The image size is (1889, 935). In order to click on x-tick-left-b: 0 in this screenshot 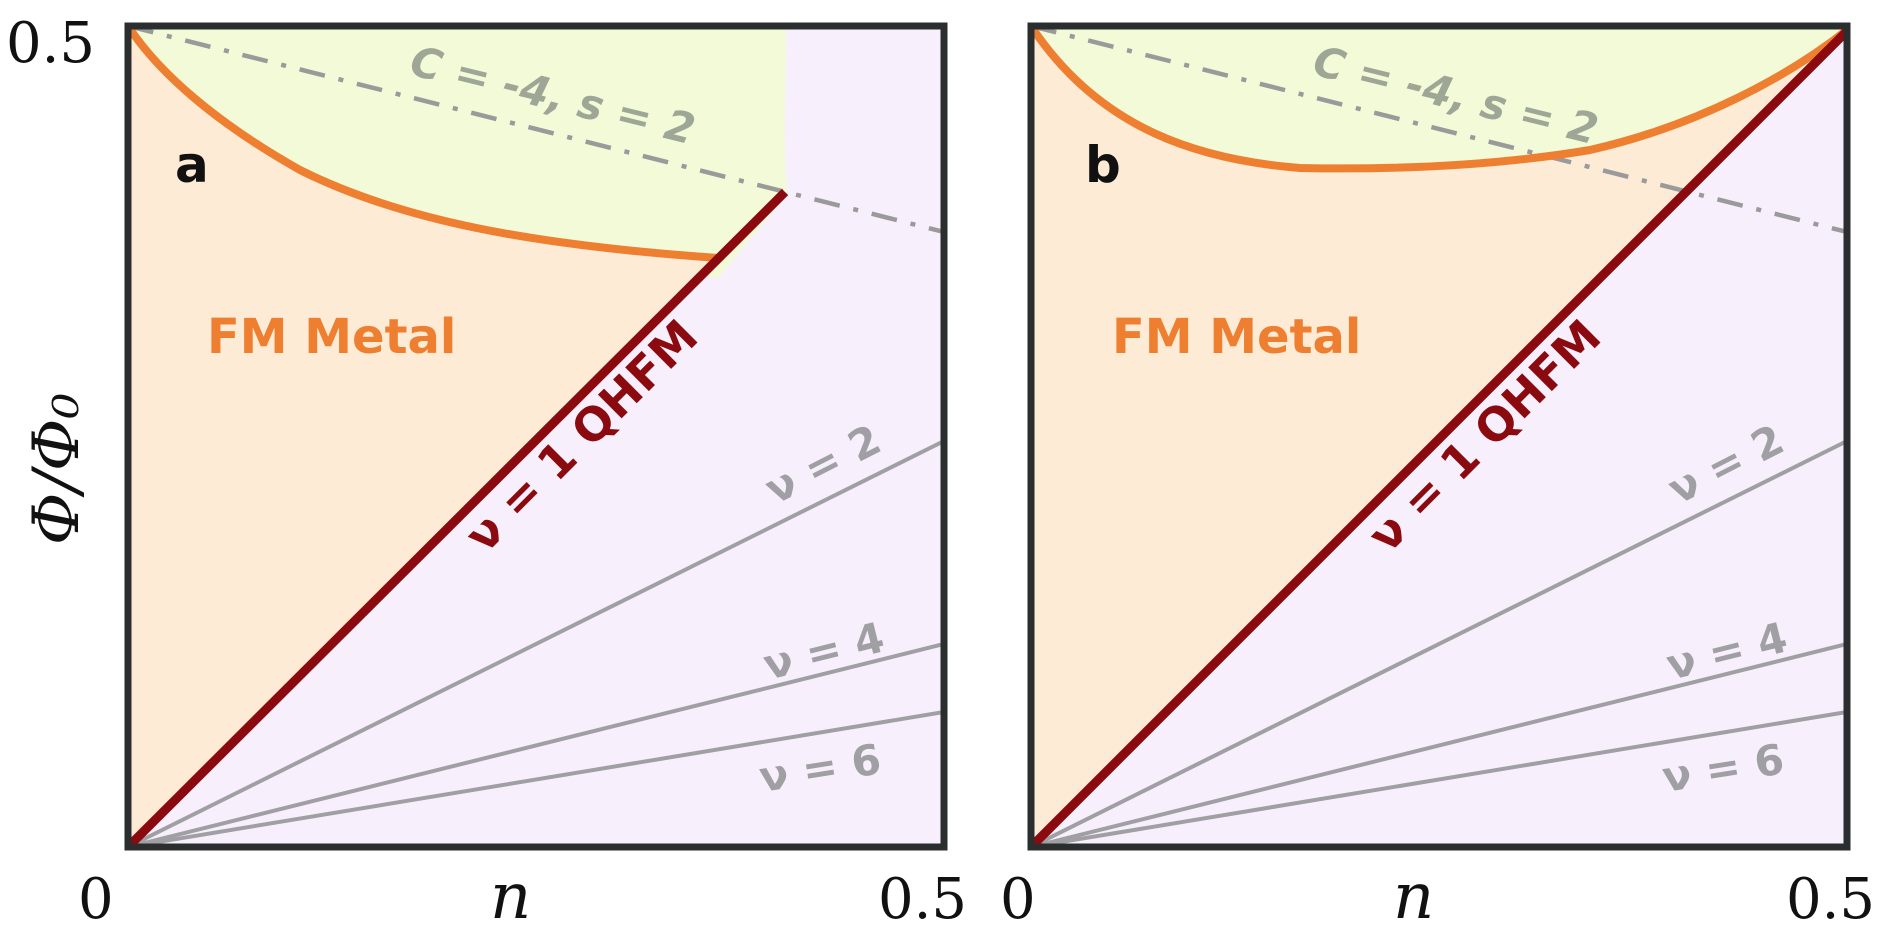, I will do `click(1018, 899)`.